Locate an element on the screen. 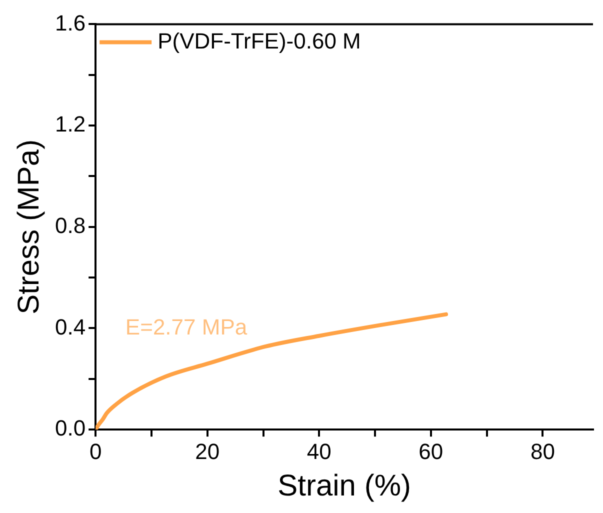  legend-label: P(VDF-TrFE)-0.60 M is located at coordinates (259, 41).